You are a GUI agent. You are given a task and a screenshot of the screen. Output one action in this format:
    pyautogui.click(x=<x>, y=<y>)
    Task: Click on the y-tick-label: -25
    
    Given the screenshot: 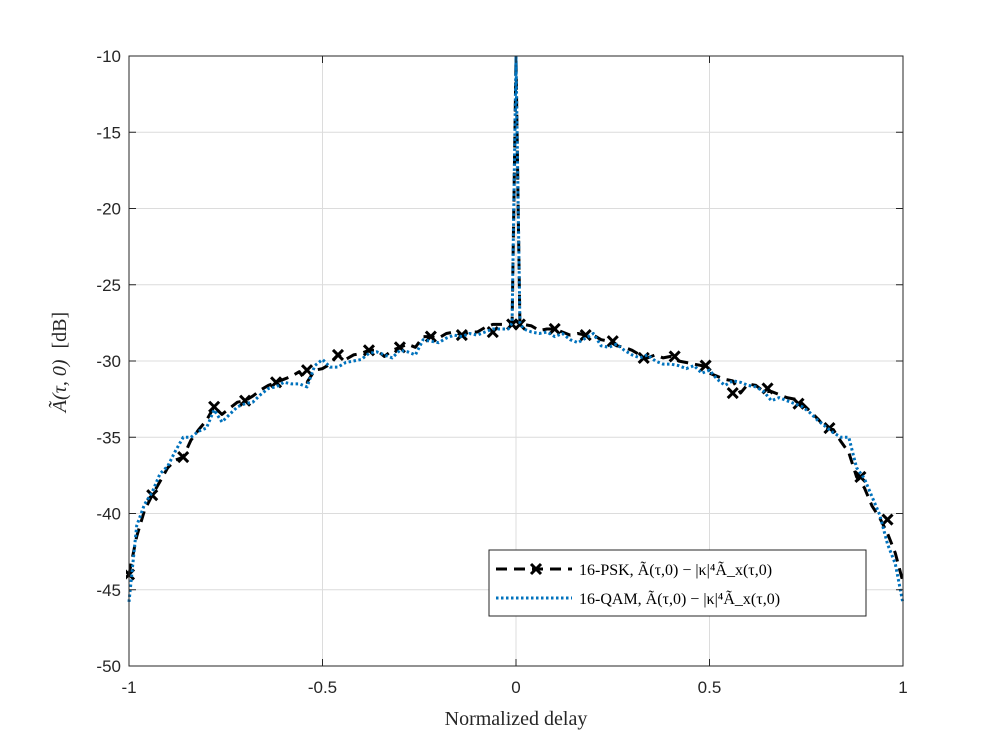 What is the action you would take?
    pyautogui.click(x=108, y=285)
    